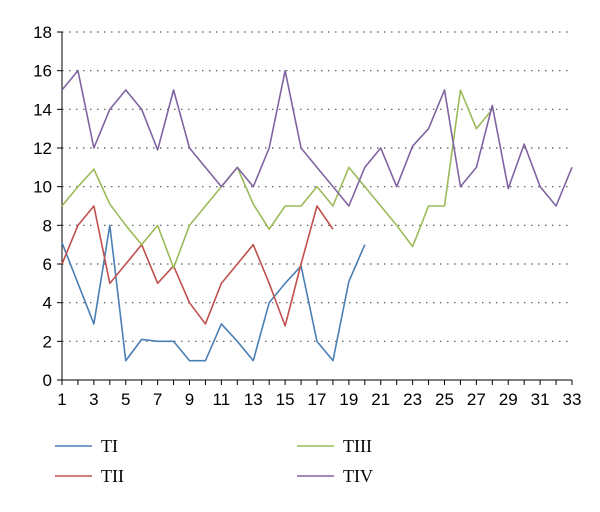  Describe the element at coordinates (540, 399) in the screenshot. I see `x-tick-label: 31` at that location.